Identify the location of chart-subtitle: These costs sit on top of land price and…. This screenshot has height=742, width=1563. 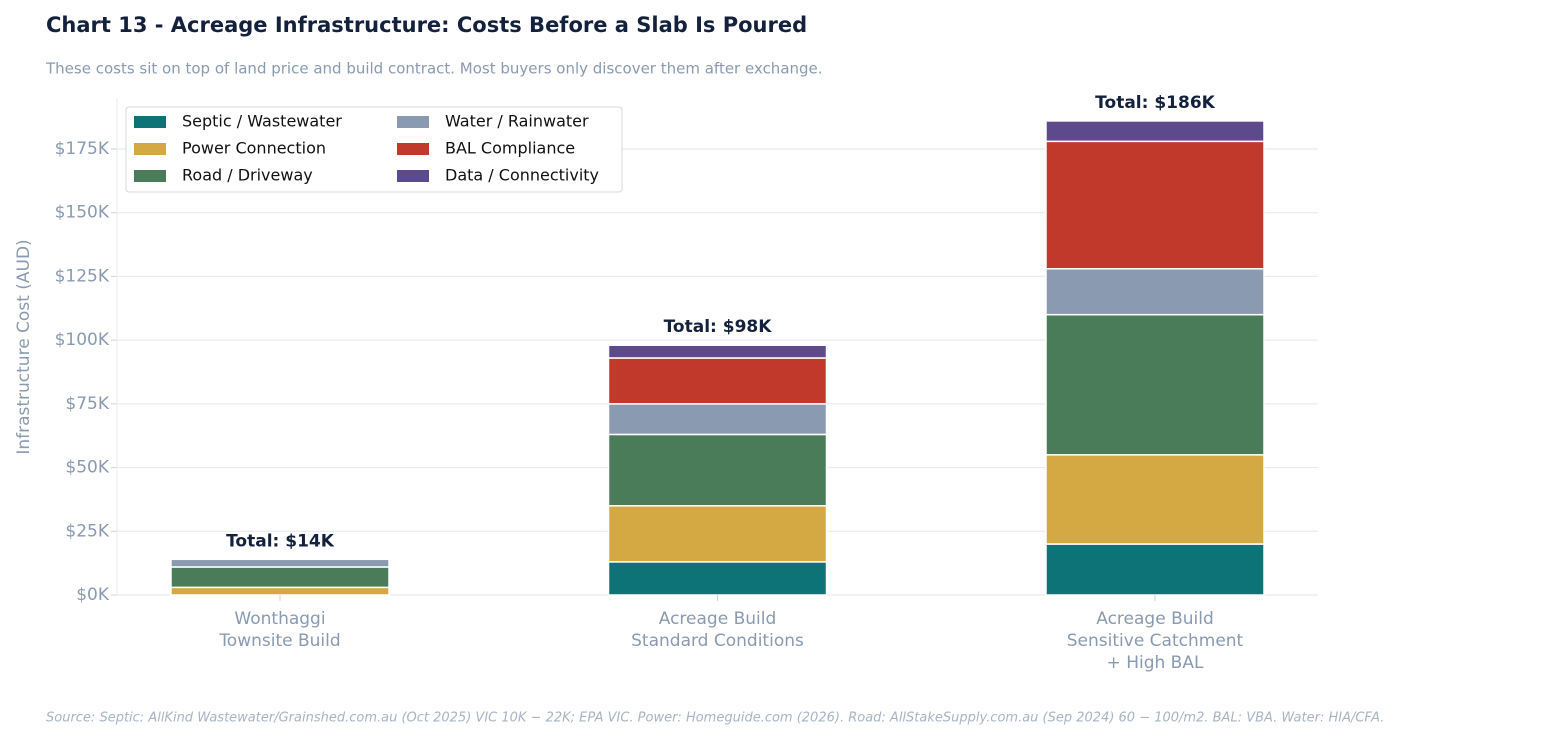
(434, 69).